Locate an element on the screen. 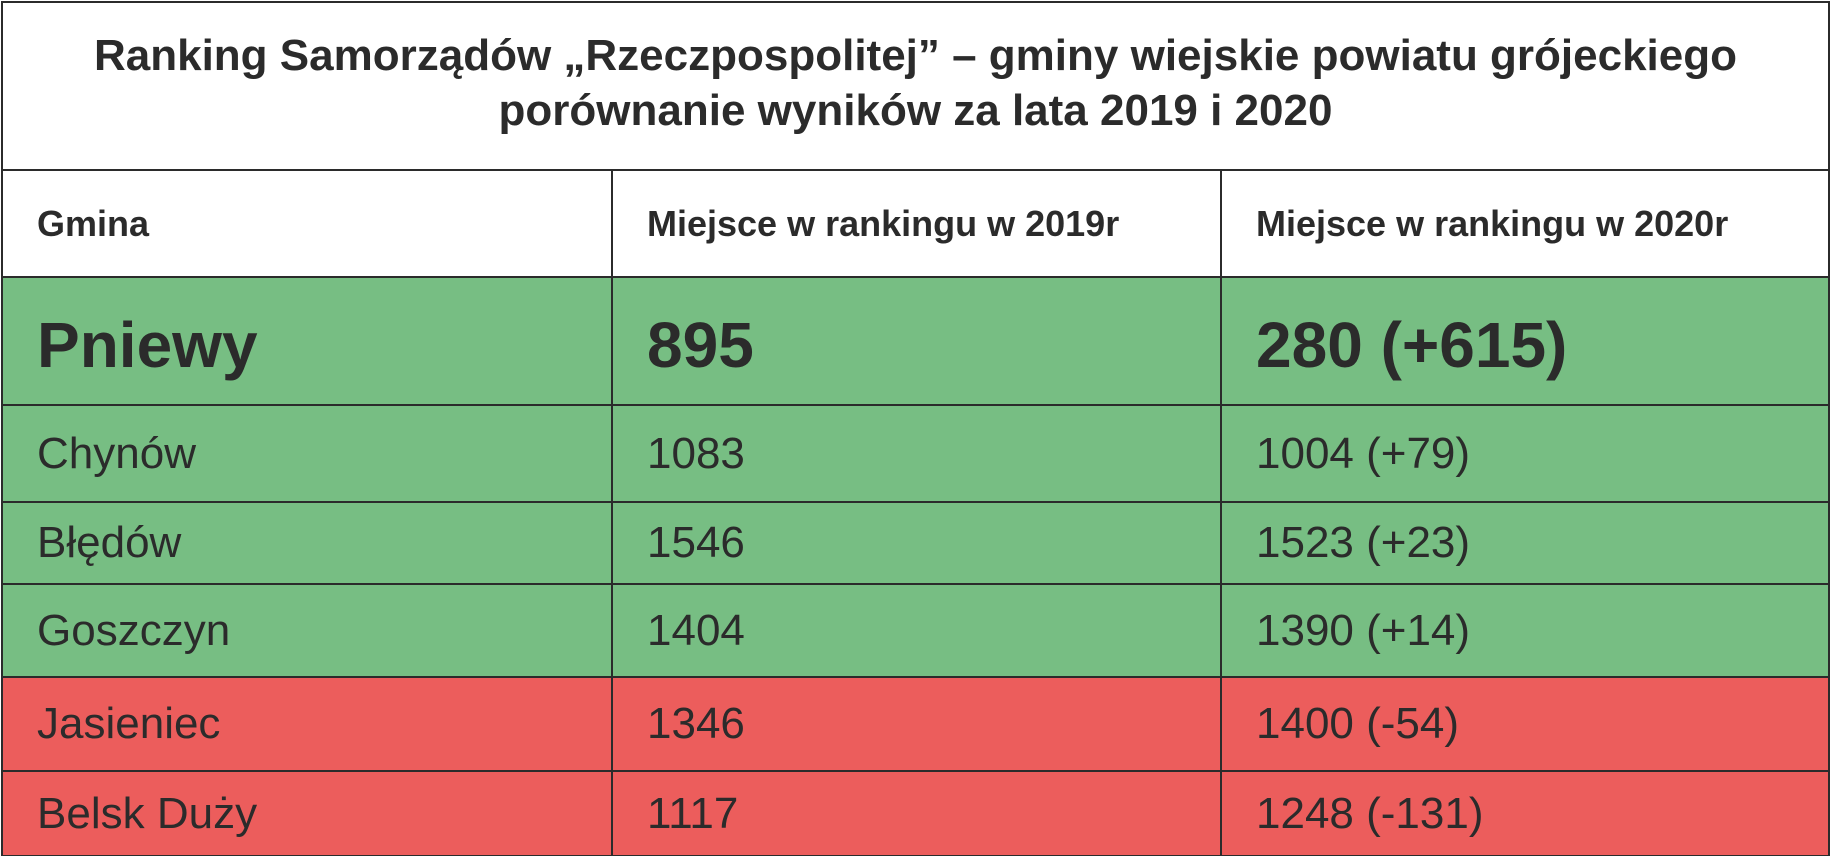 Image resolution: width=1832 pixels, height=859 pixels. cell-rank-2019: 1117 is located at coordinates (916, 812).